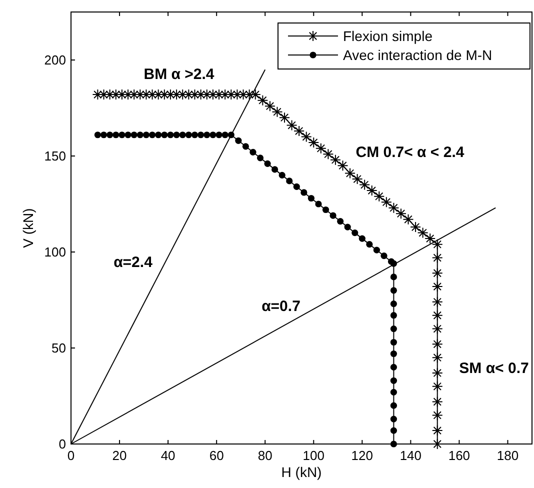 The image size is (534, 488). Describe the element at coordinates (301, 472) in the screenshot. I see `x-axis-title: H (kN)` at that location.